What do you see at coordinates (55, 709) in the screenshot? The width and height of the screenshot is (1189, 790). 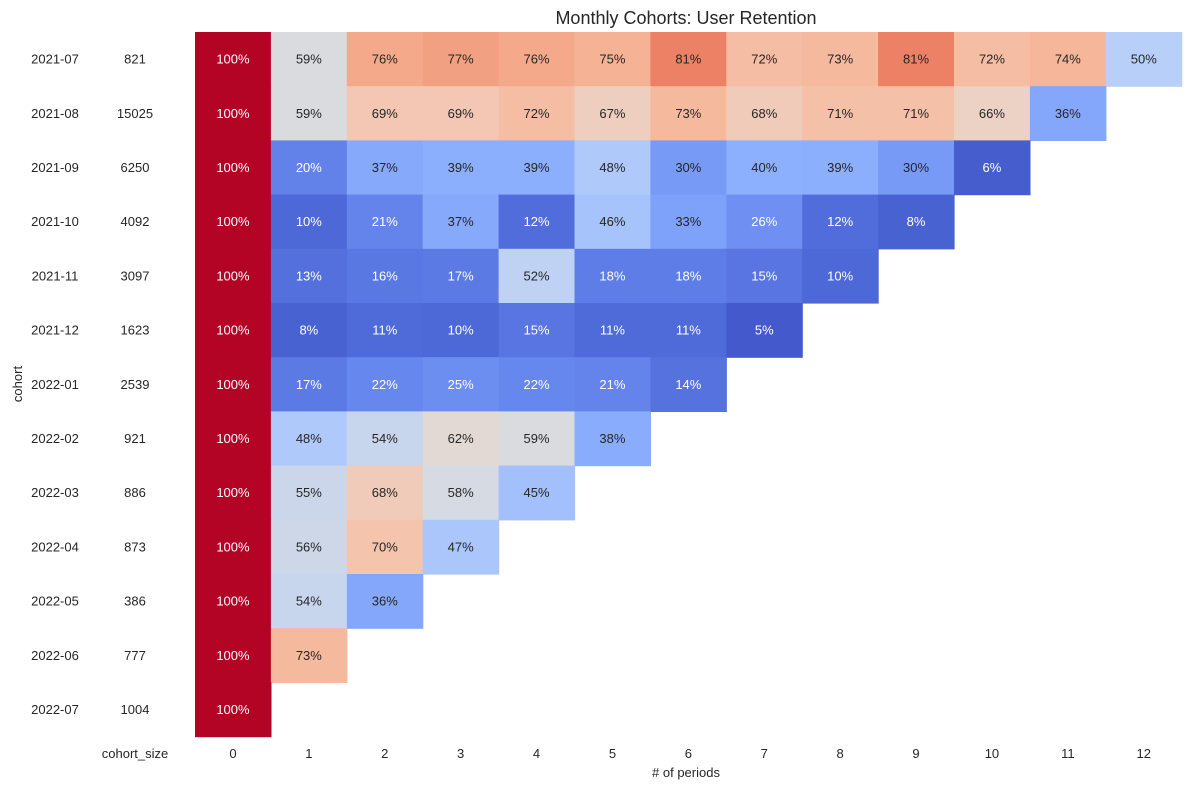 I see `y-tick-label: 2022-07` at bounding box center [55, 709].